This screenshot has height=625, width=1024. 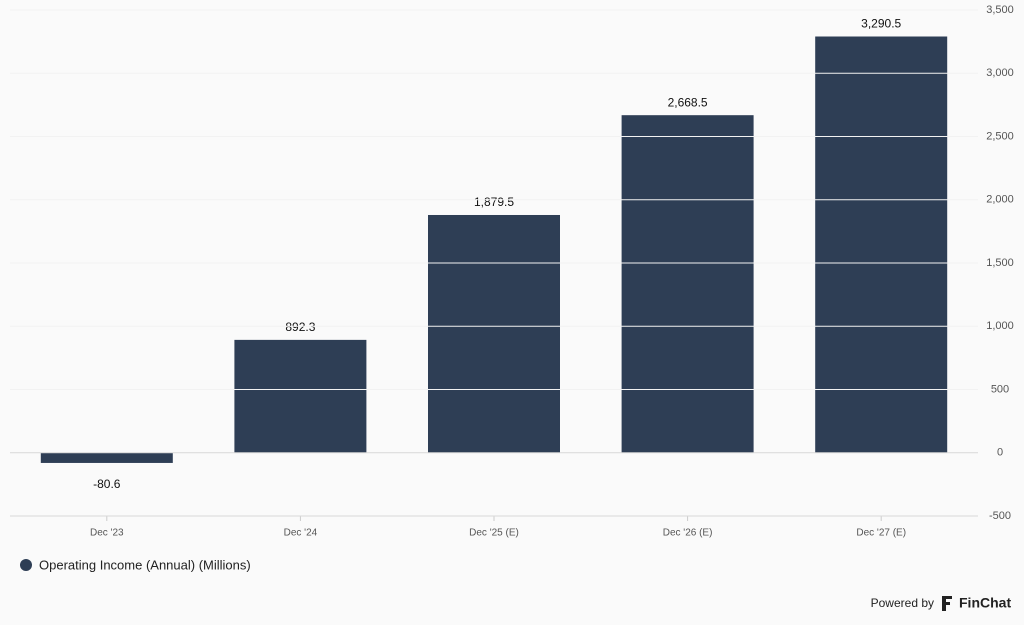 I want to click on y-tick-label: 500, so click(x=1000, y=389).